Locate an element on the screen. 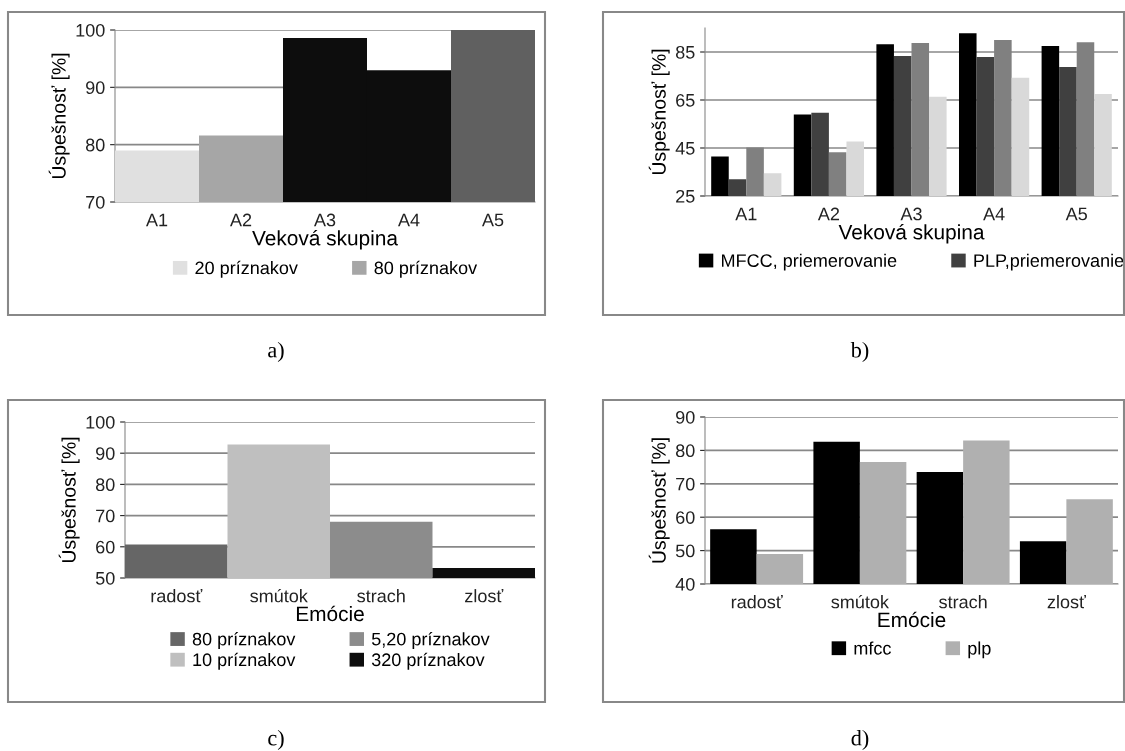 The width and height of the screenshot is (1125, 751). text: d) is located at coordinates (860, 740).